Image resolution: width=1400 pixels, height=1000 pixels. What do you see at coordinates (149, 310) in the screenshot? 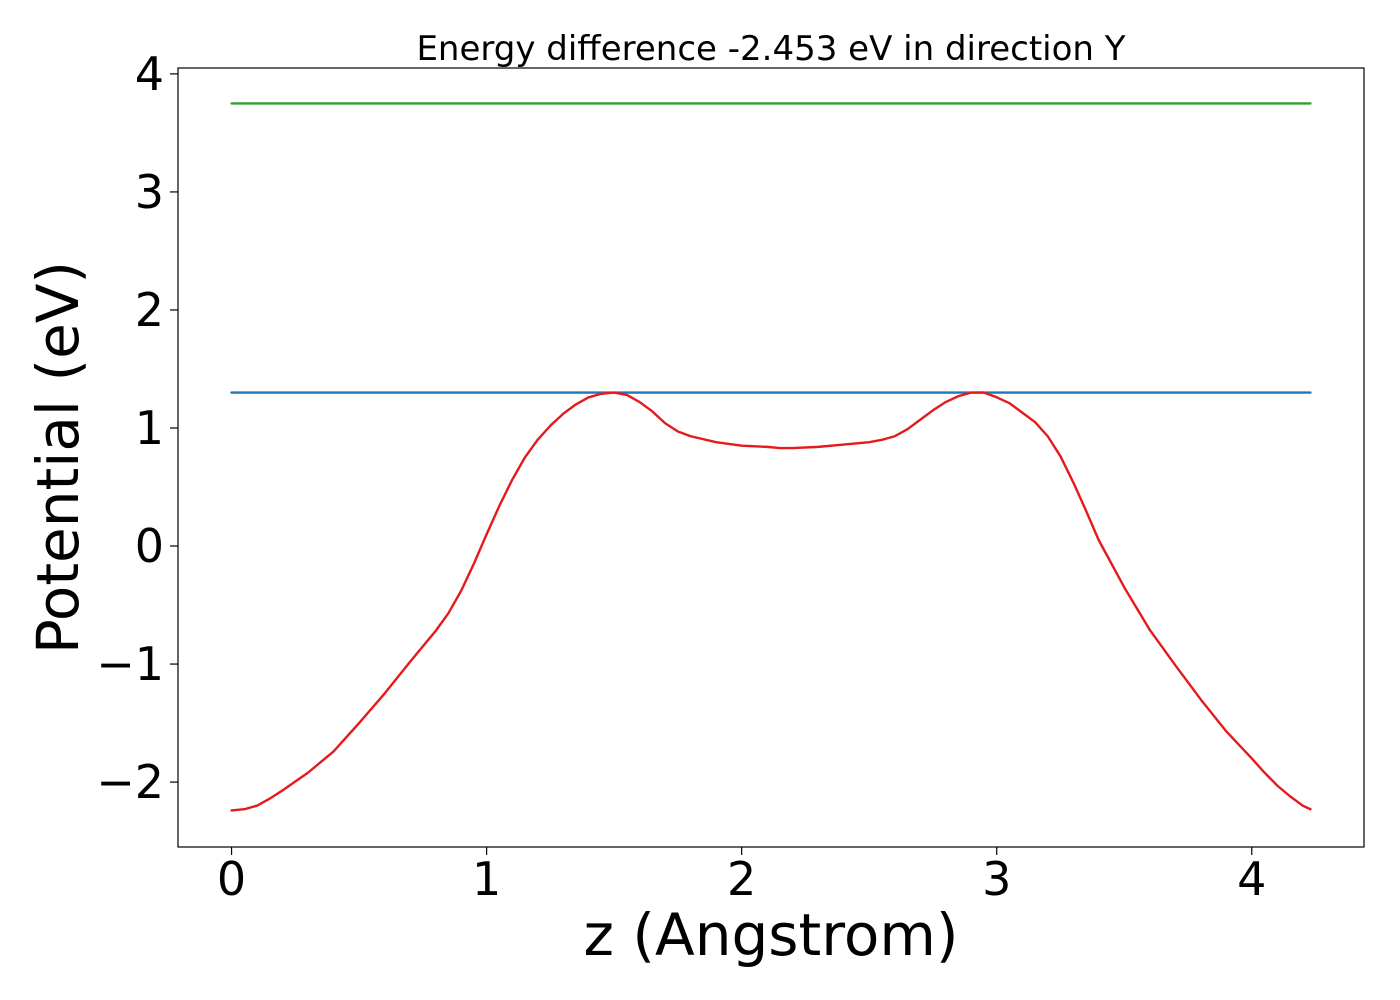
I see `y-tick-label: 2` at bounding box center [149, 310].